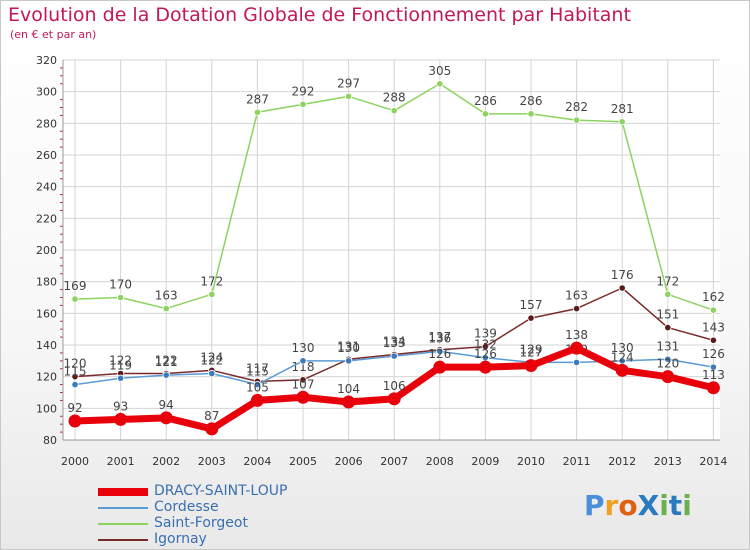  I want to click on data-label-dracy-saint-loup: 104, so click(348, 389).